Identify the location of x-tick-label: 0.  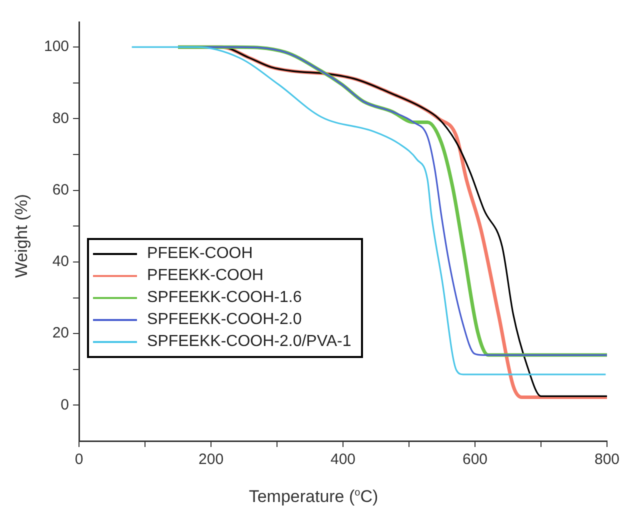
(79, 459).